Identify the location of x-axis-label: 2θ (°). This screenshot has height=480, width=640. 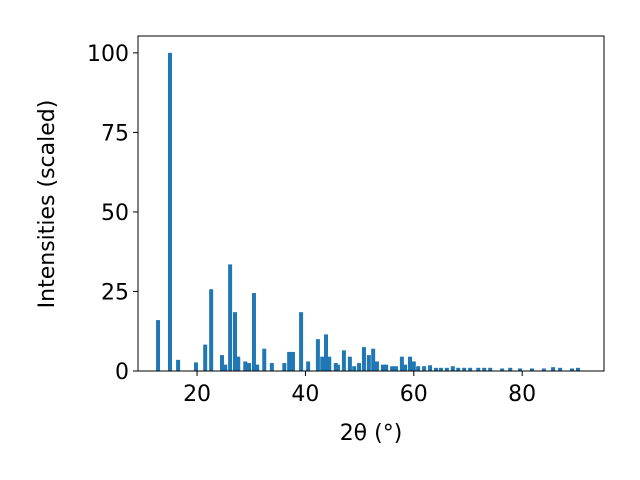
(371, 433).